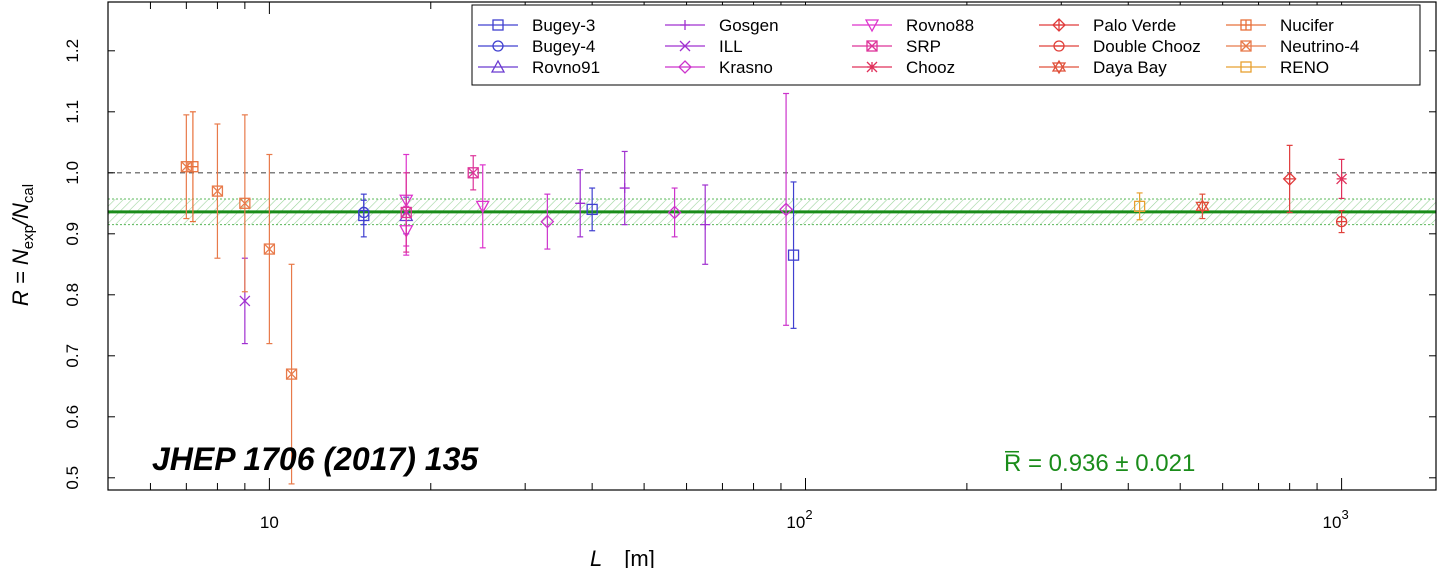  What do you see at coordinates (72, 417) in the screenshot?
I see `y-tick-label: 0.6` at bounding box center [72, 417].